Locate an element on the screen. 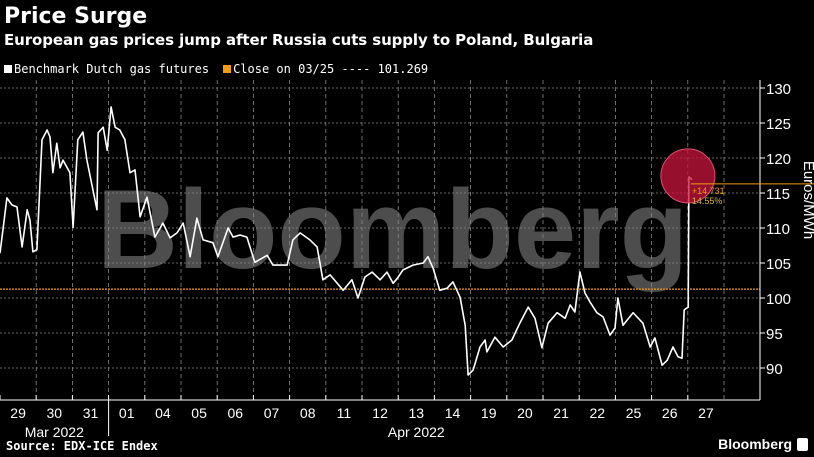 This screenshot has height=457, width=814. x-tick-label: 14 is located at coordinates (453, 413).